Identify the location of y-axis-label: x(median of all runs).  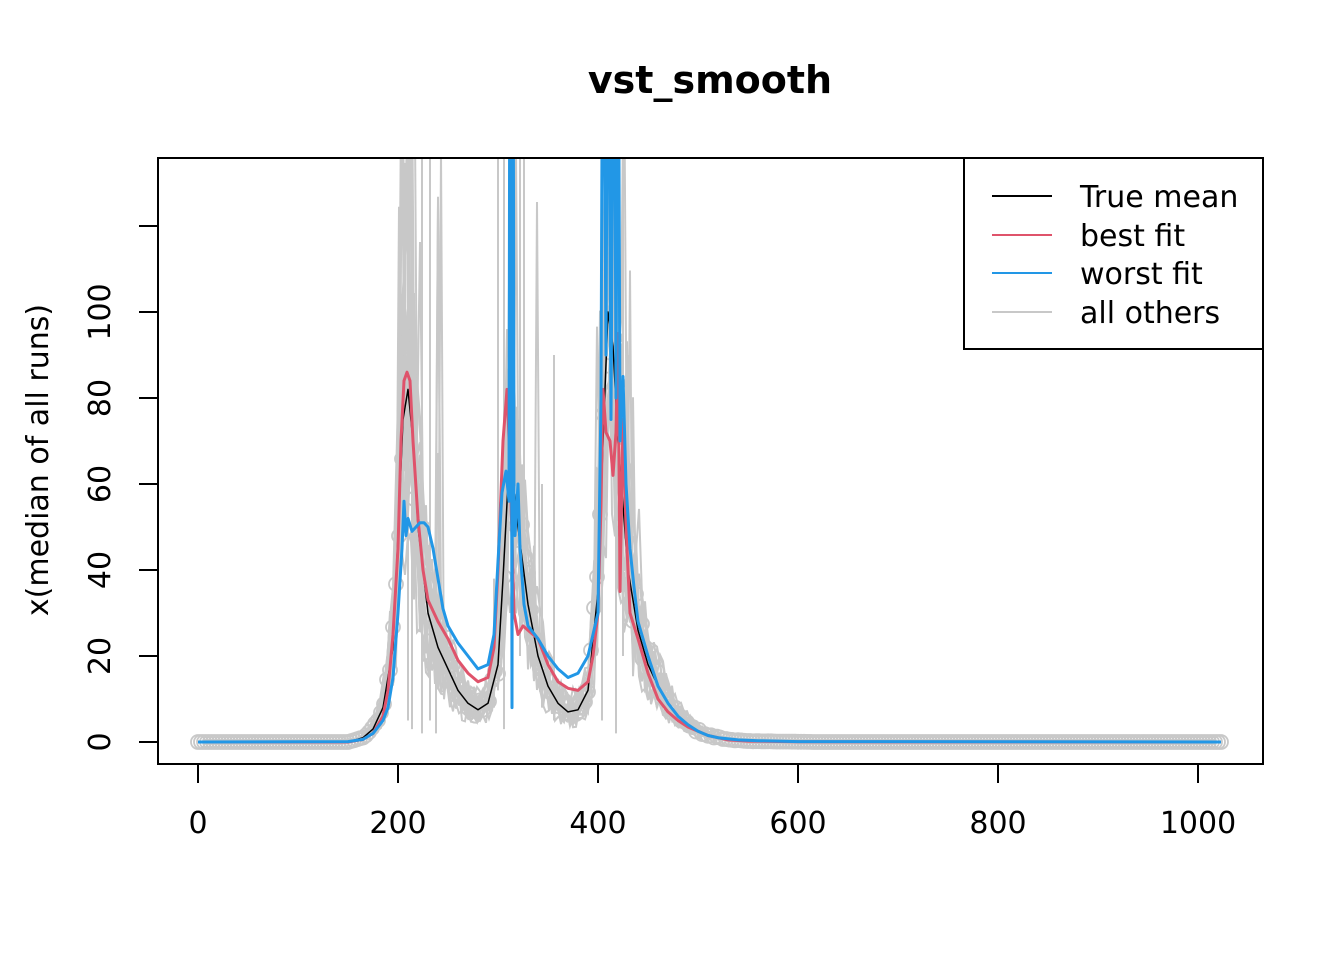
(38, 460).